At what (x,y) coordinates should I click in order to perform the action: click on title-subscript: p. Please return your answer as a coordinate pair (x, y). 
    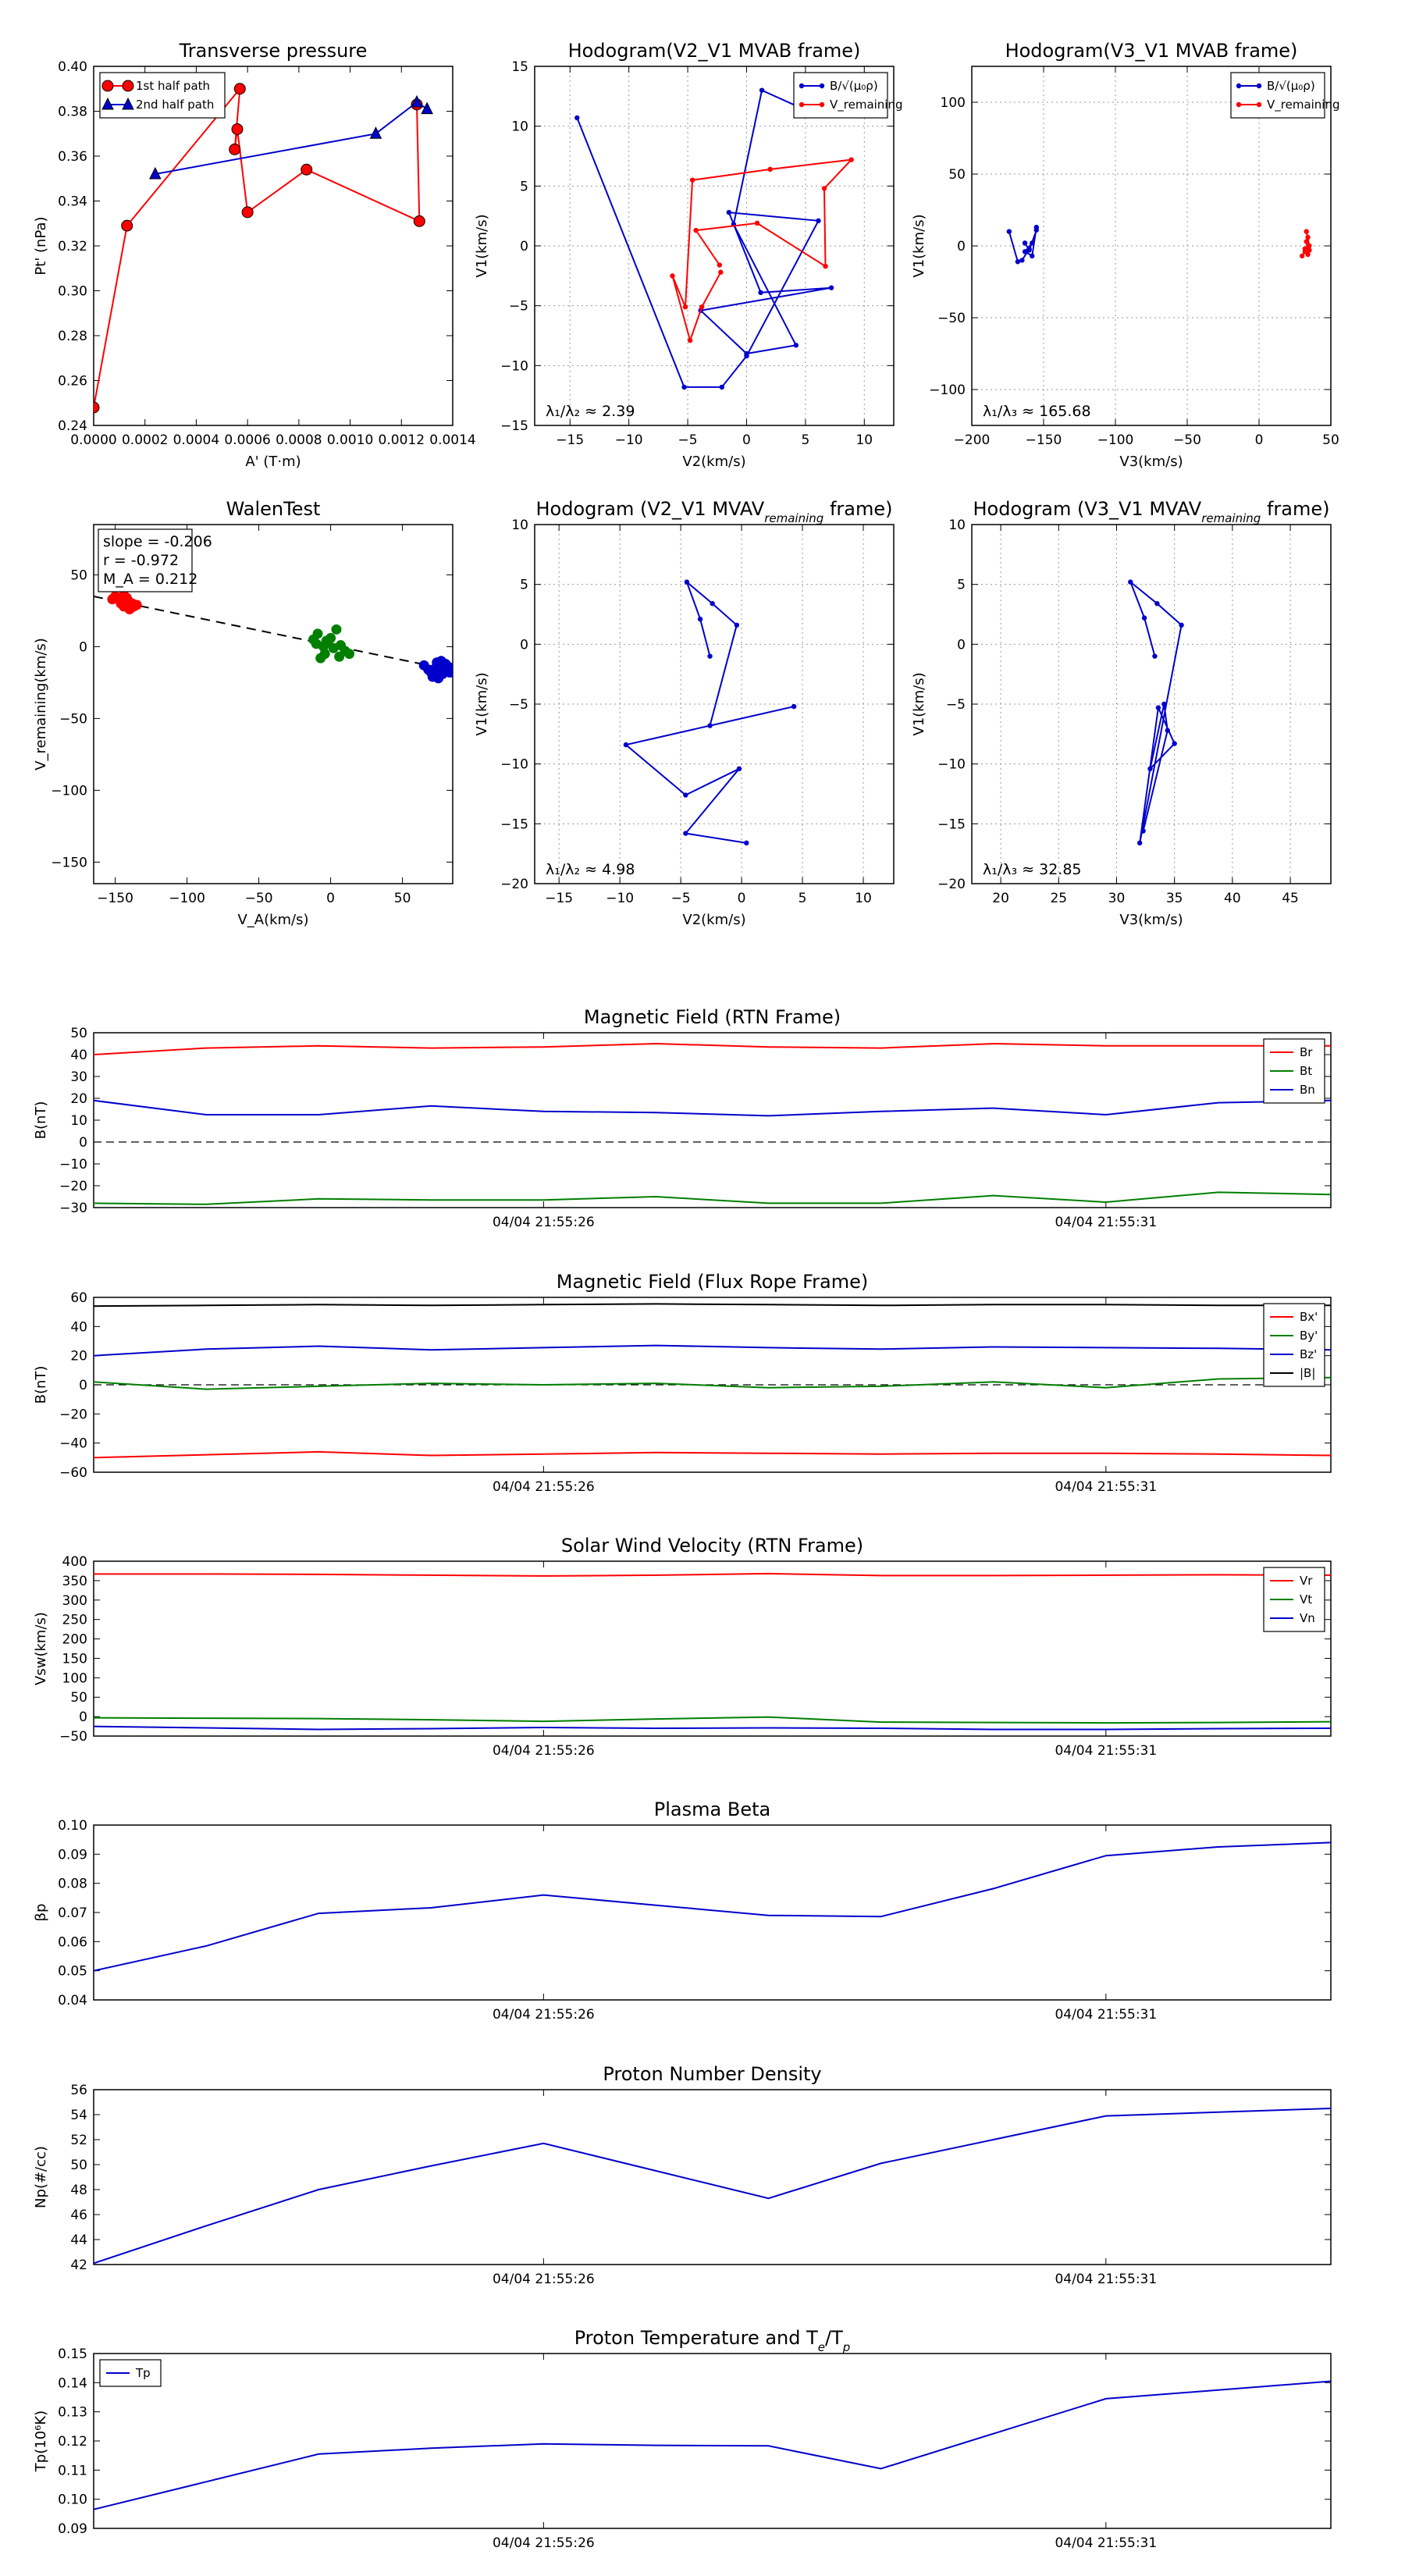
    Looking at the image, I should click on (846, 2347).